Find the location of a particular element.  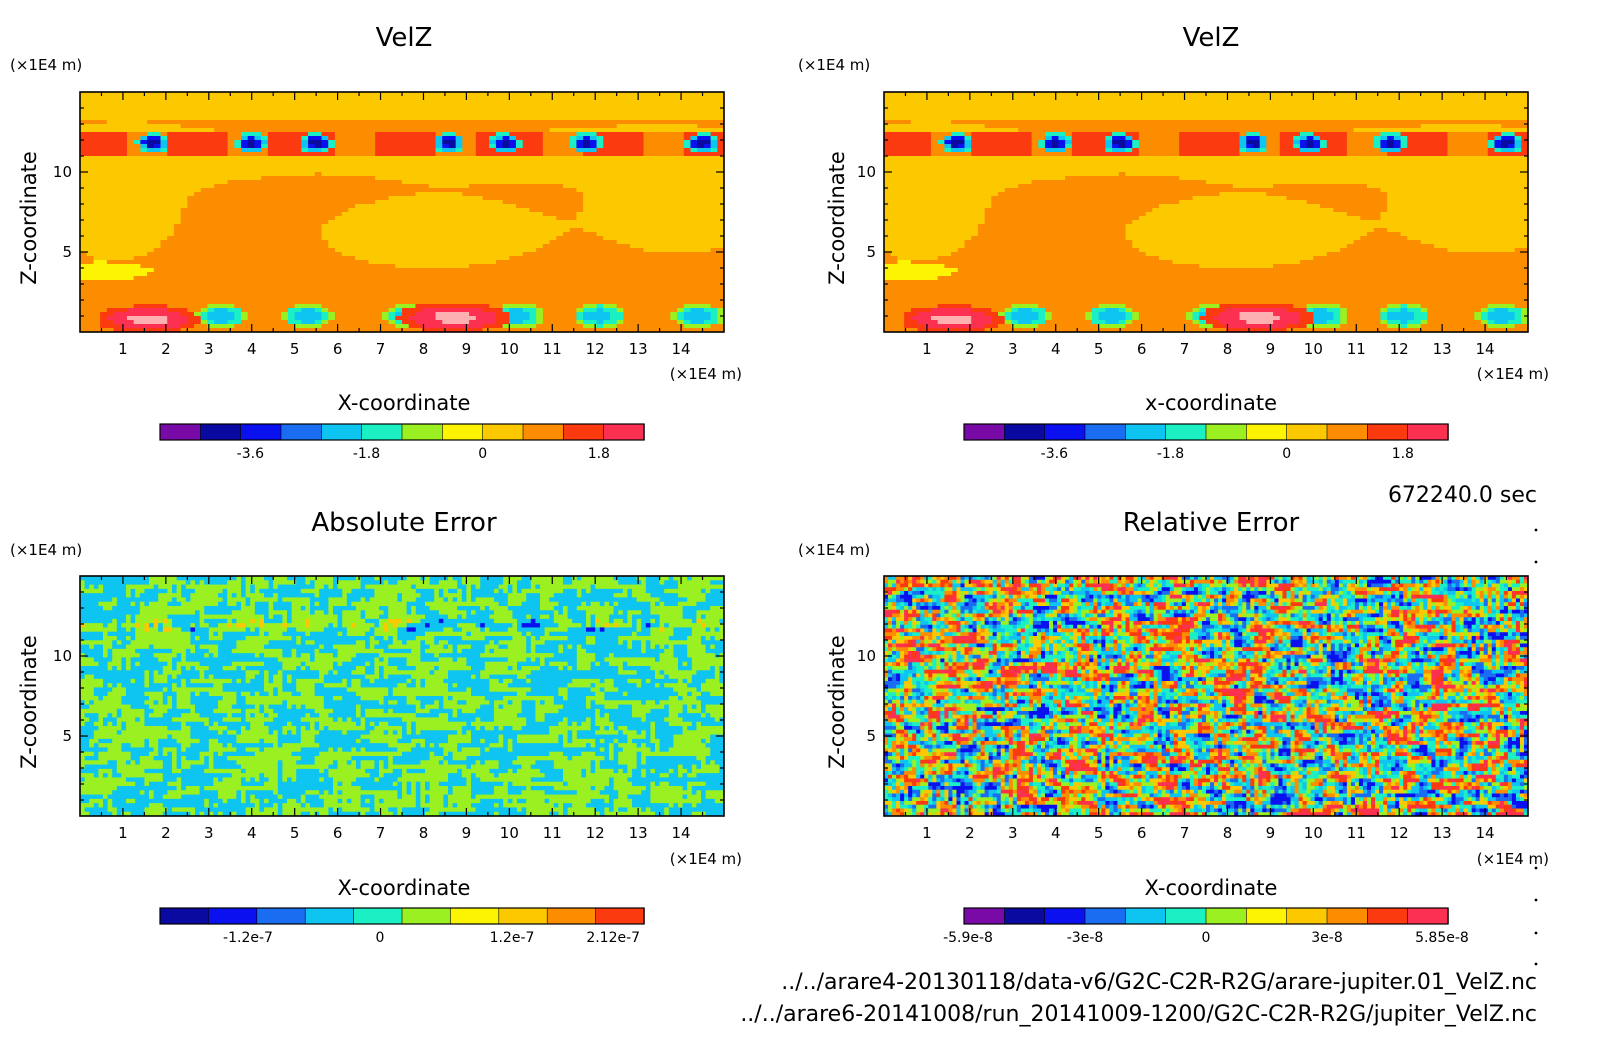

panel-title: Absolute Error is located at coordinates (404, 523).